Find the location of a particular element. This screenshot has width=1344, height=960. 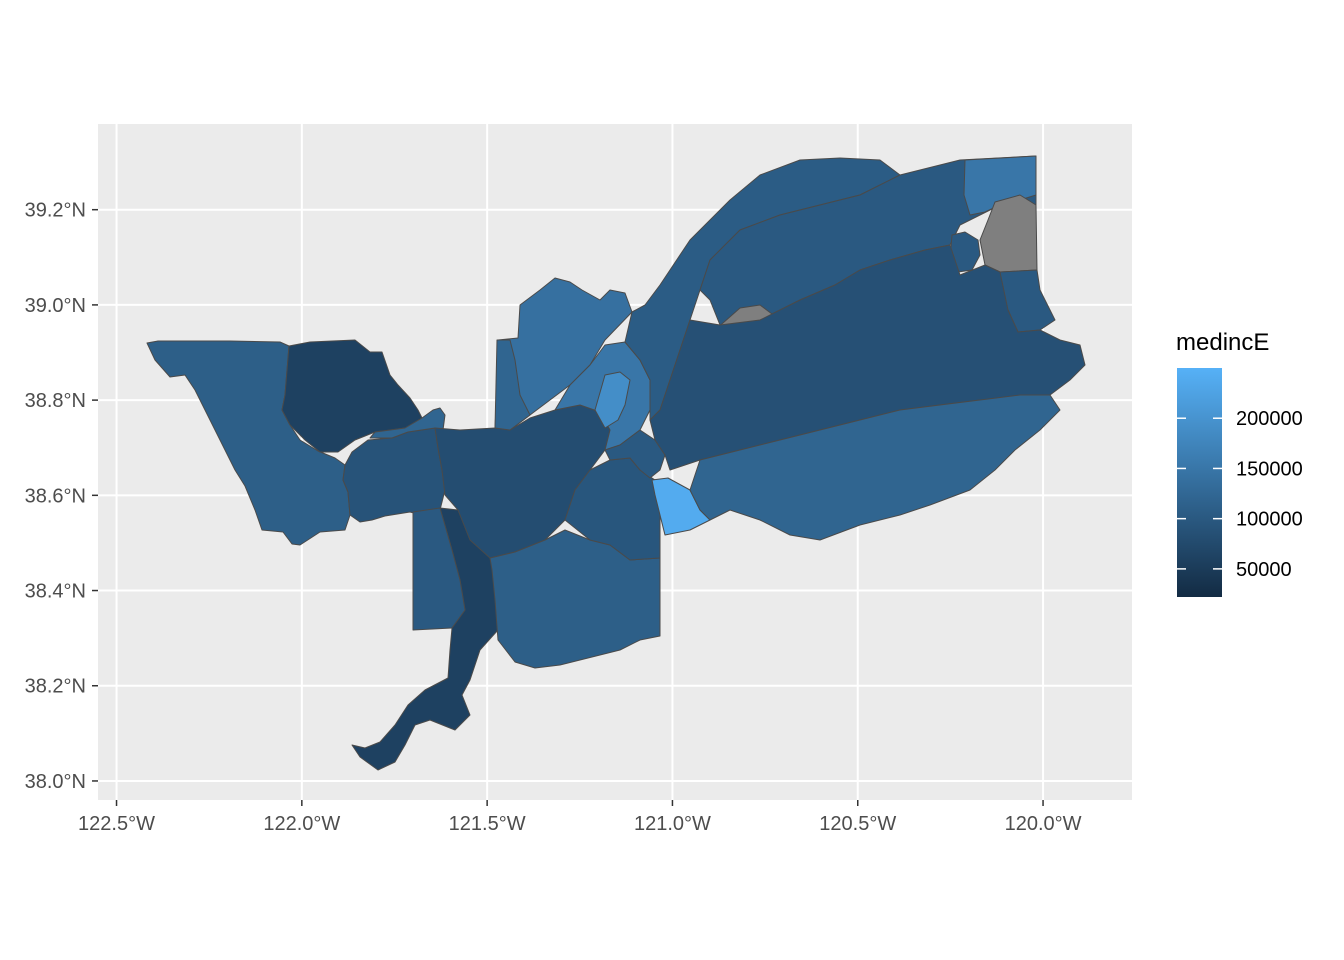

legend-title: medincE is located at coordinates (1222, 342).